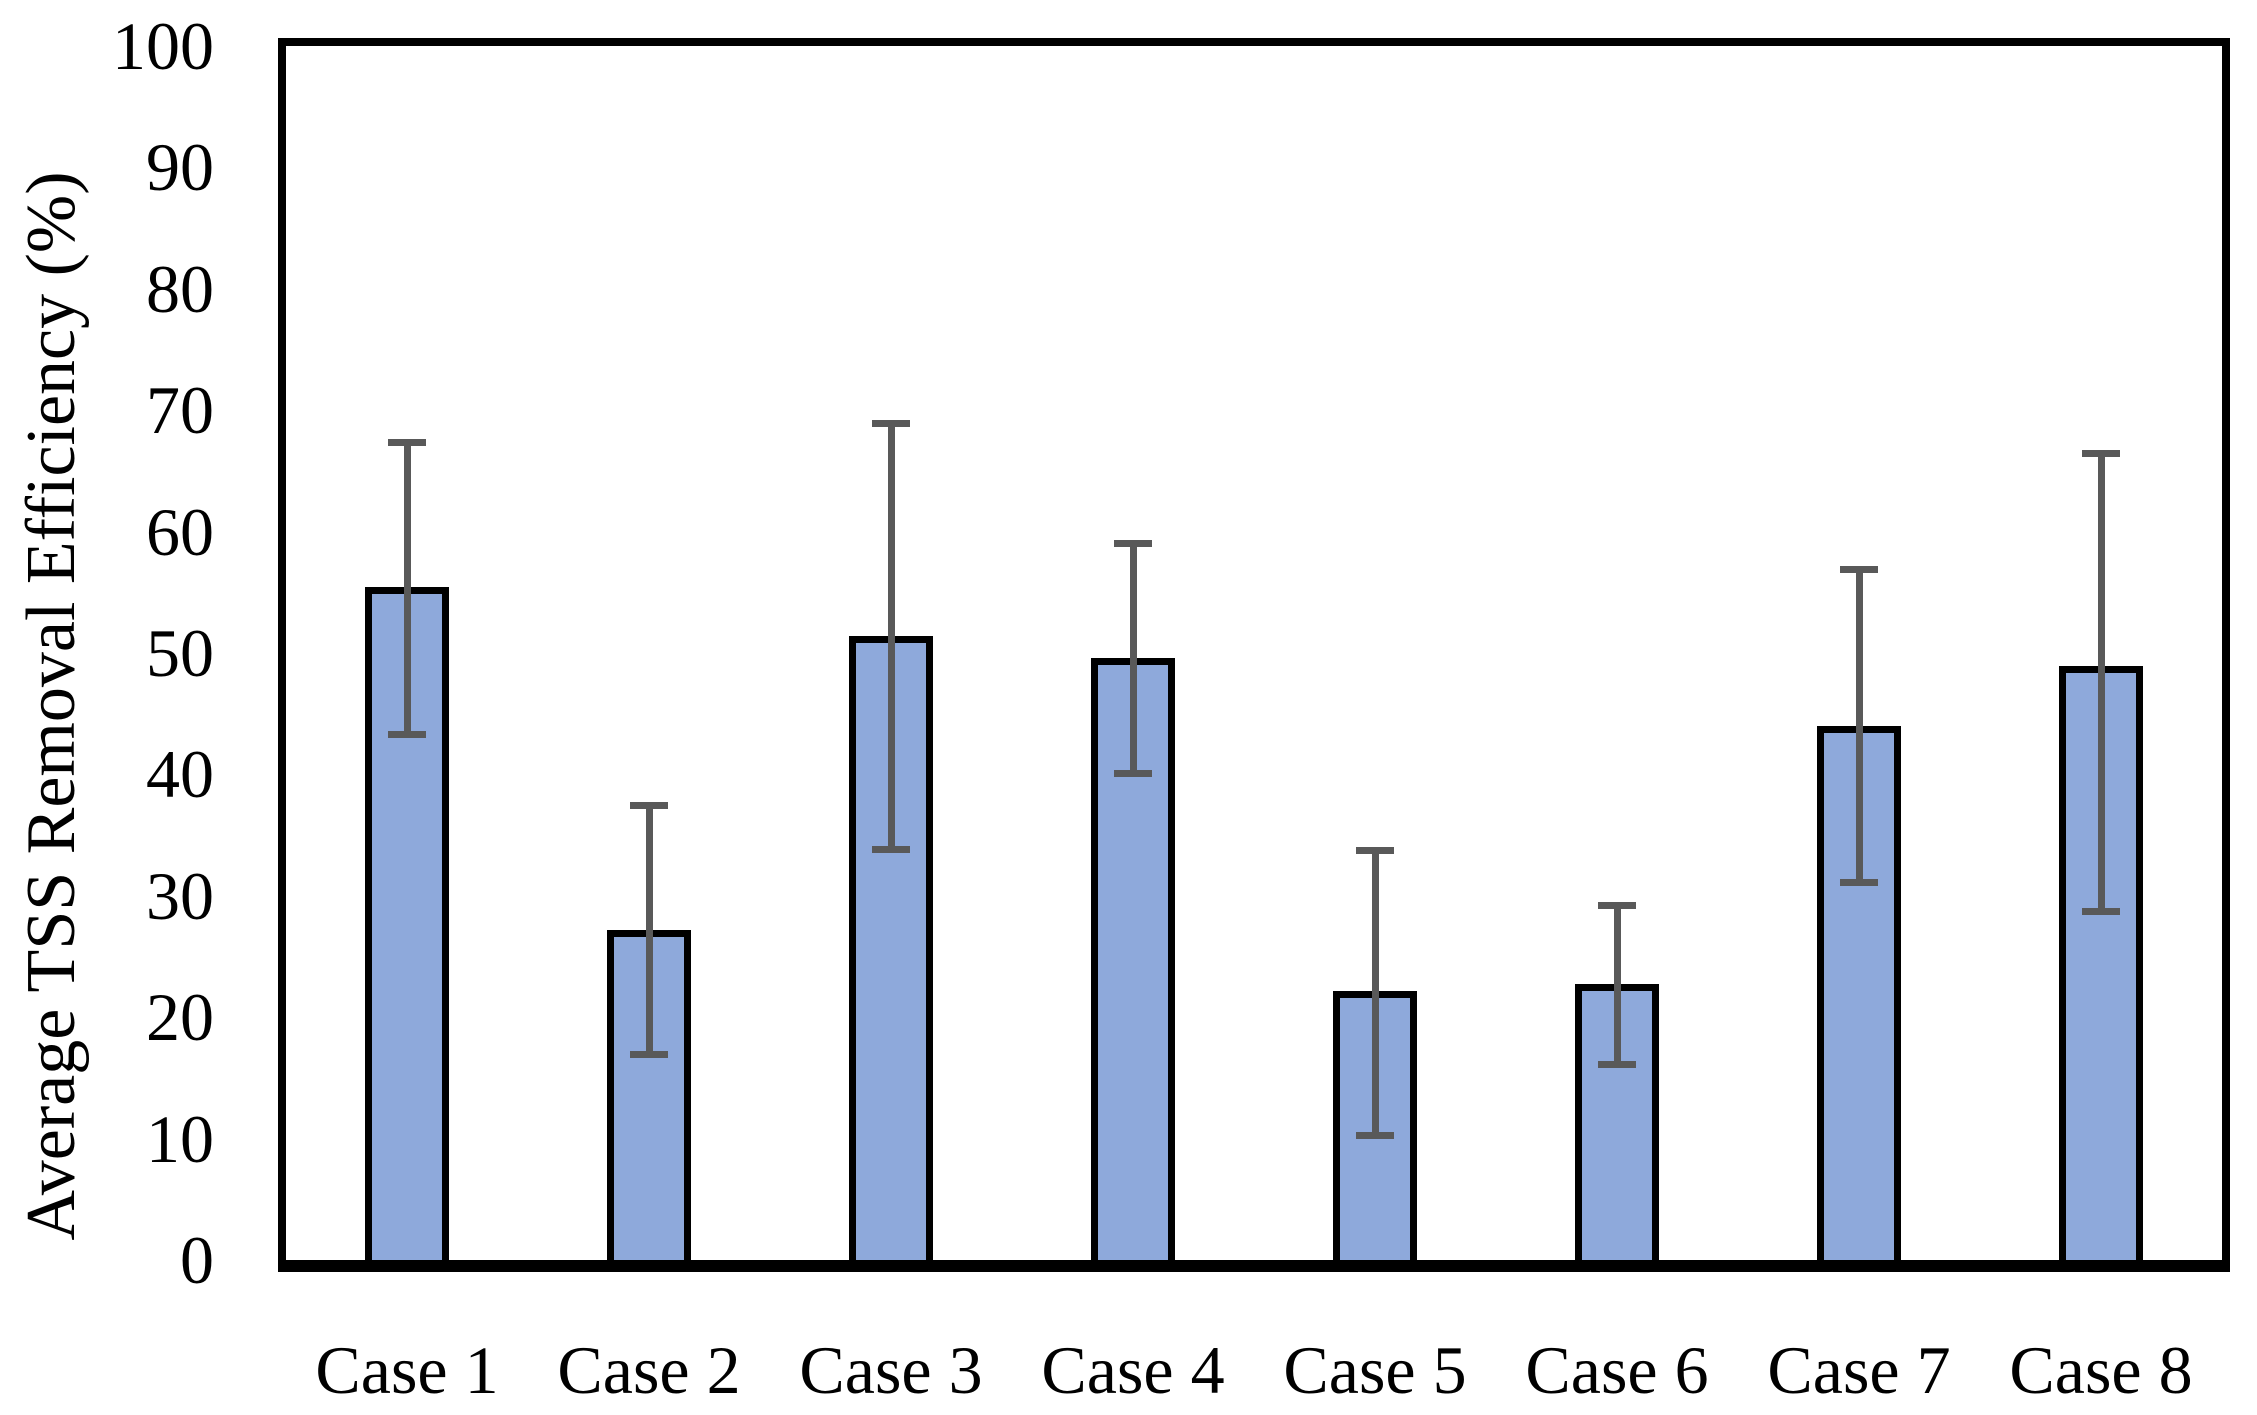 This screenshot has height=1415, width=2257. I want to click on y-tick-label-10: 10, so click(180, 1138).